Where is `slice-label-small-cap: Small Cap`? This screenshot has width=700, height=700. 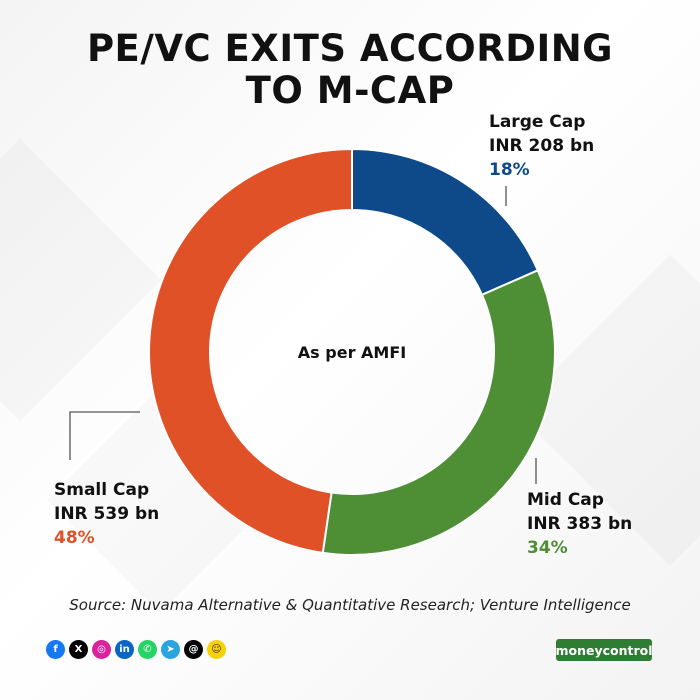 slice-label-small-cap: Small Cap is located at coordinates (102, 490).